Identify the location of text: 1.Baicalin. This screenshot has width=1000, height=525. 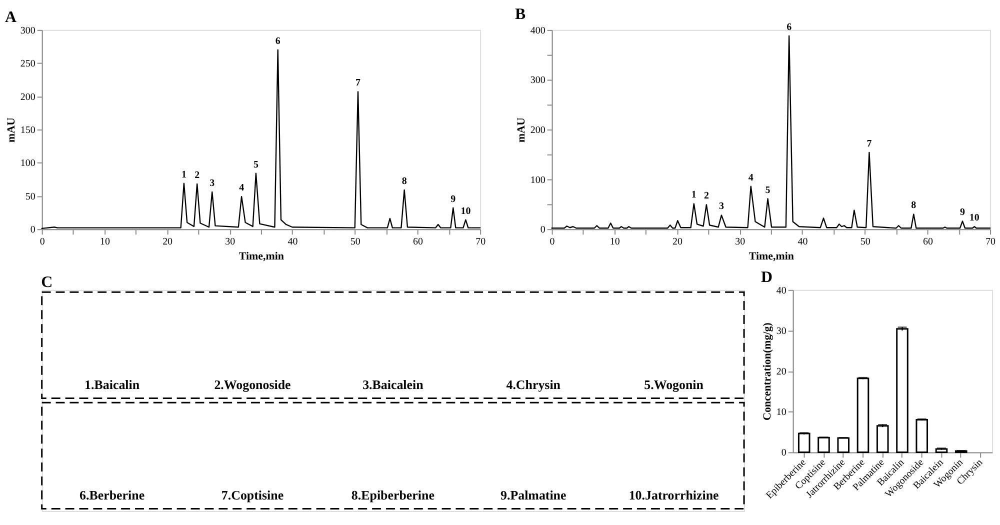
(112, 384).